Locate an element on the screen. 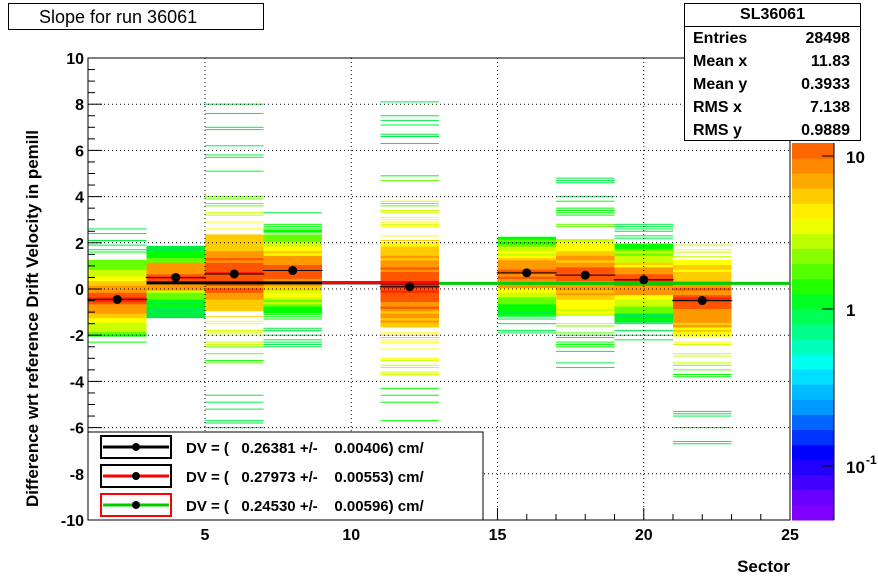 This screenshot has height=578, width=878. x-tick-label: 10 is located at coordinates (351, 535).